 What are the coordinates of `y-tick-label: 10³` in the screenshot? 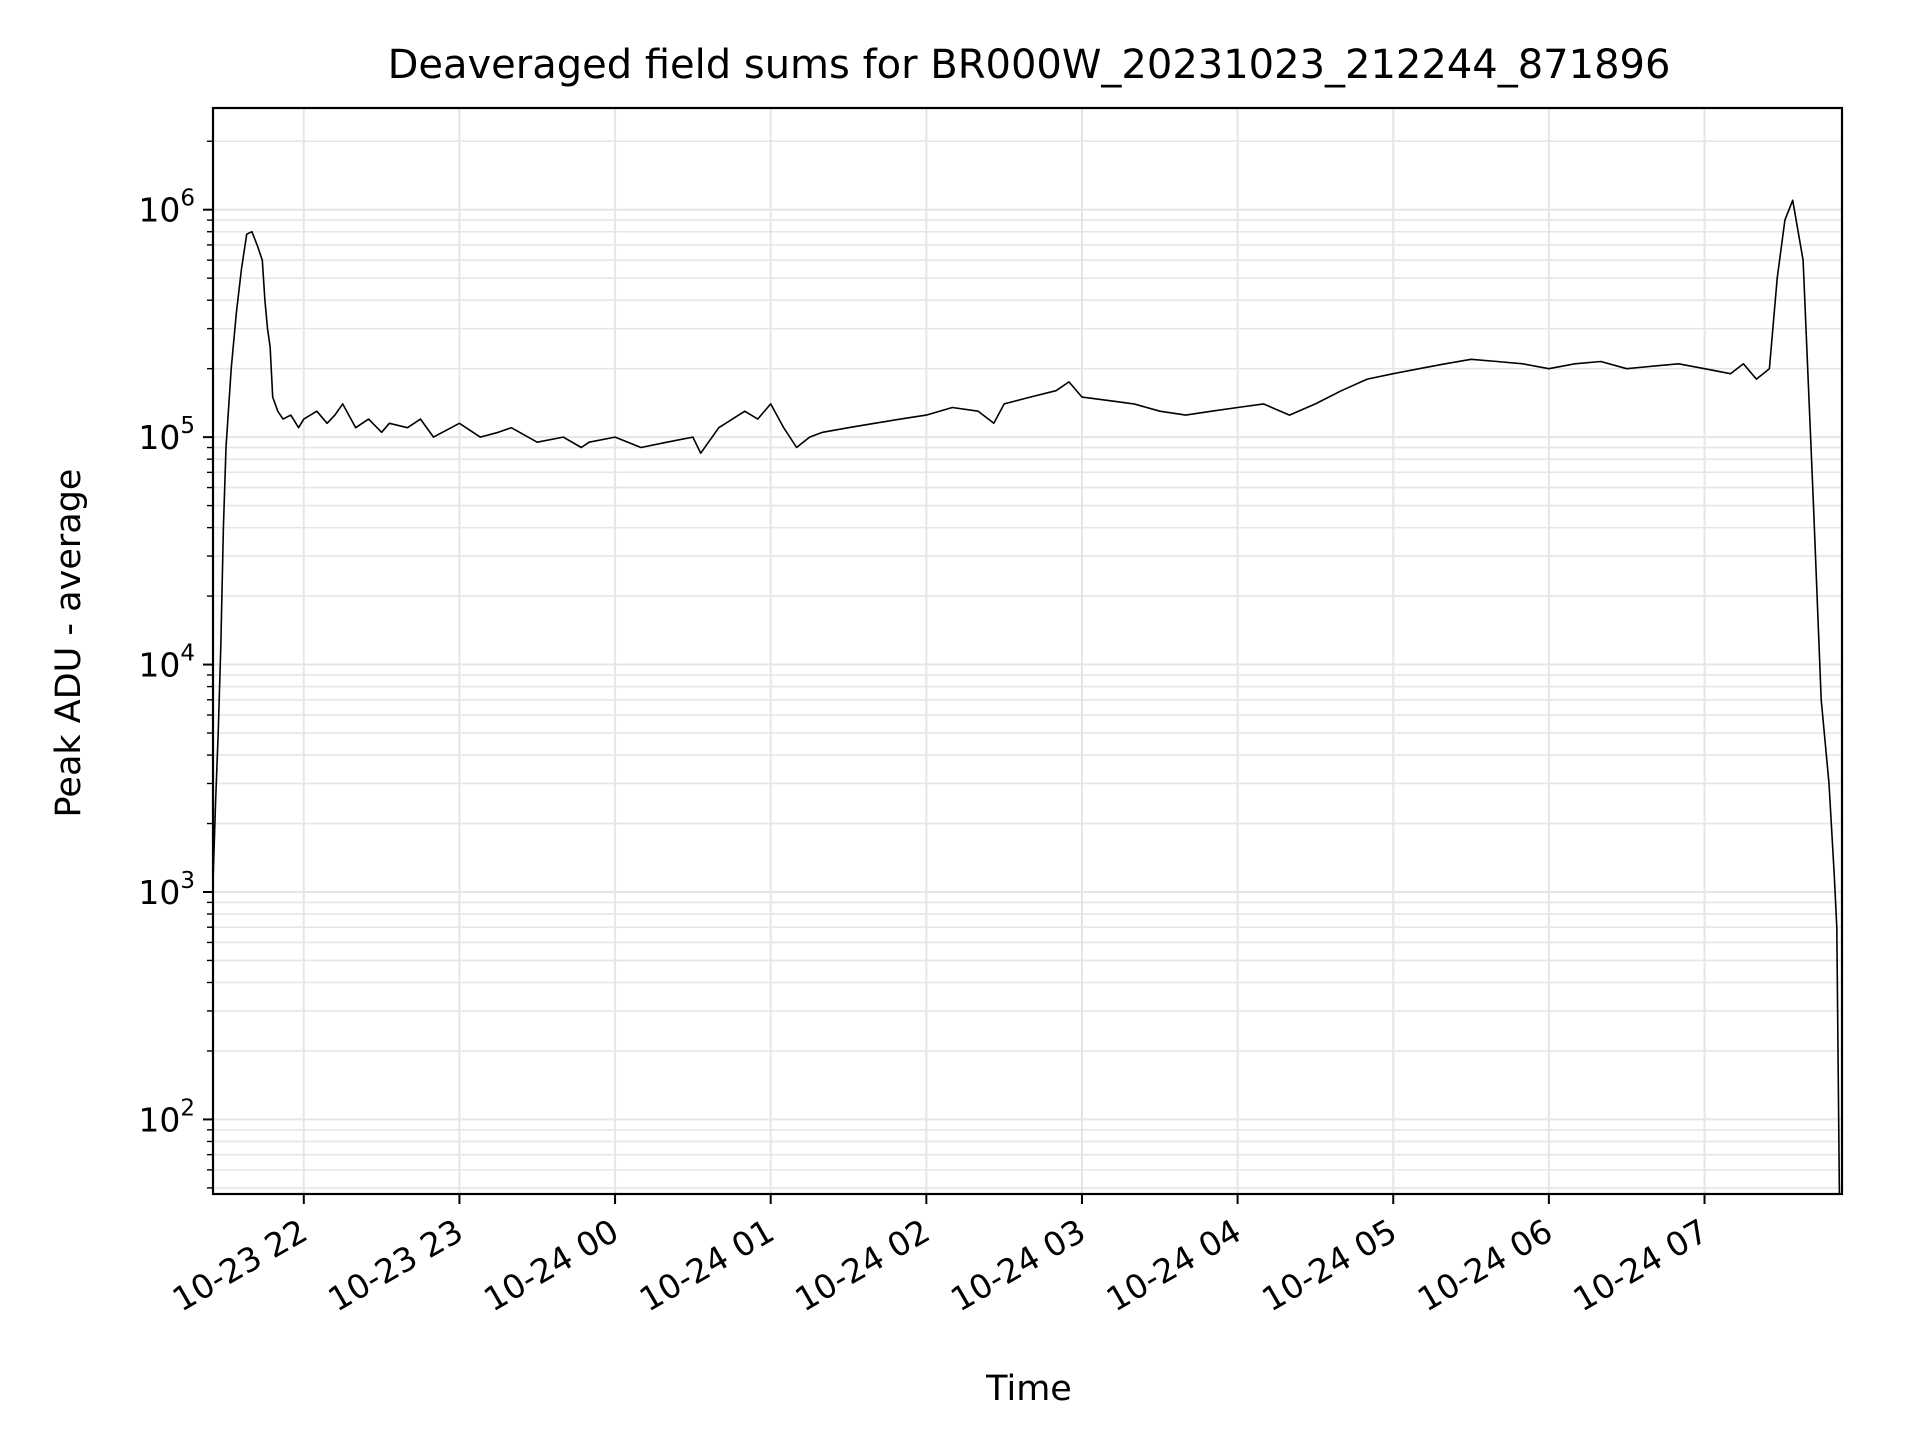 It's located at (166, 890).